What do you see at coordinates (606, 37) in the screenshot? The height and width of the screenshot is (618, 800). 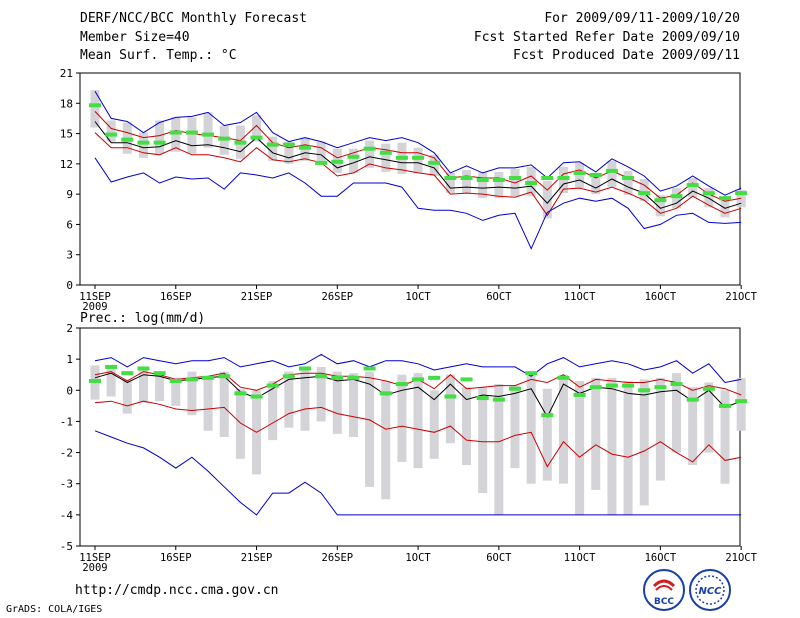 I see `fcst-started-date: Fcst Started Refer Date 2009/09/10` at bounding box center [606, 37].